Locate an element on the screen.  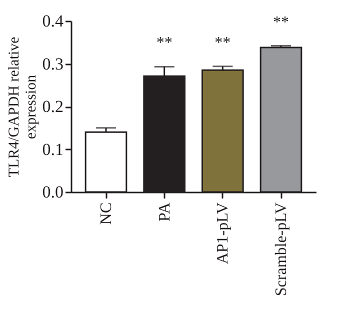
x-tick-label: Scramble-pLV is located at coordinates (281, 249).